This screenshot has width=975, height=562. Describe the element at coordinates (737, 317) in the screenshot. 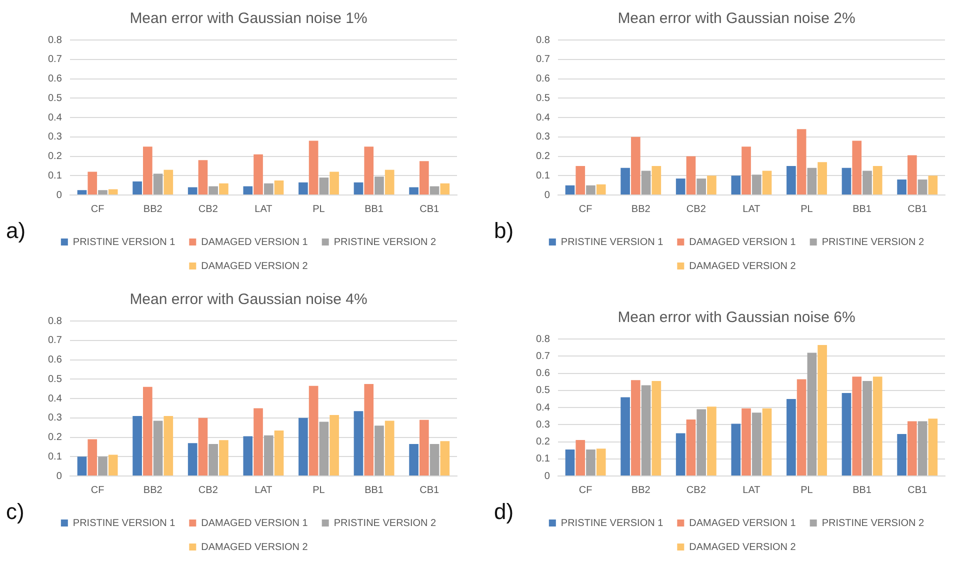

I see `chart-title: Mean error with Gaussian noise 6%` at that location.